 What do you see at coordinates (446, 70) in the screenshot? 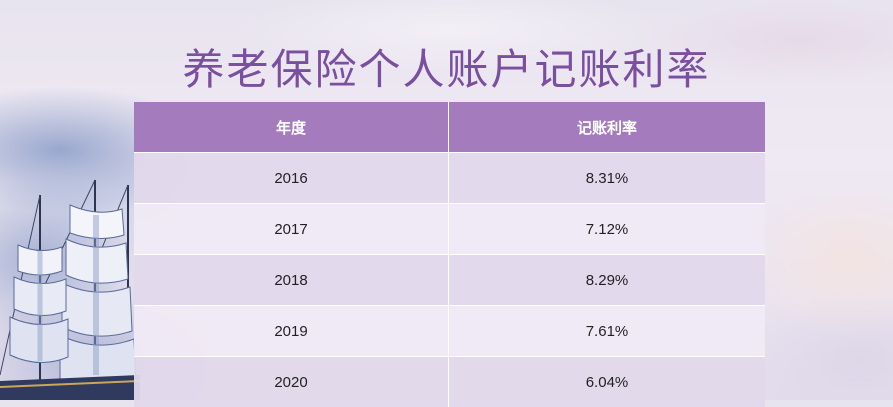
I see `page-title: 养老保险个人账户记账利率` at bounding box center [446, 70].